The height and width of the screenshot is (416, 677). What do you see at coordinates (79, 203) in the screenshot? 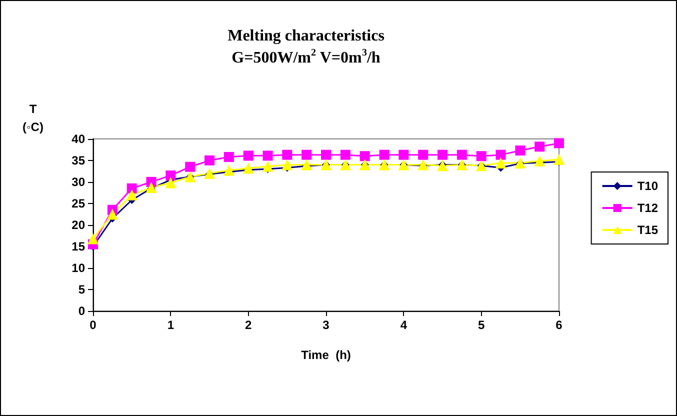
I see `y-tick-label: 25` at bounding box center [79, 203].